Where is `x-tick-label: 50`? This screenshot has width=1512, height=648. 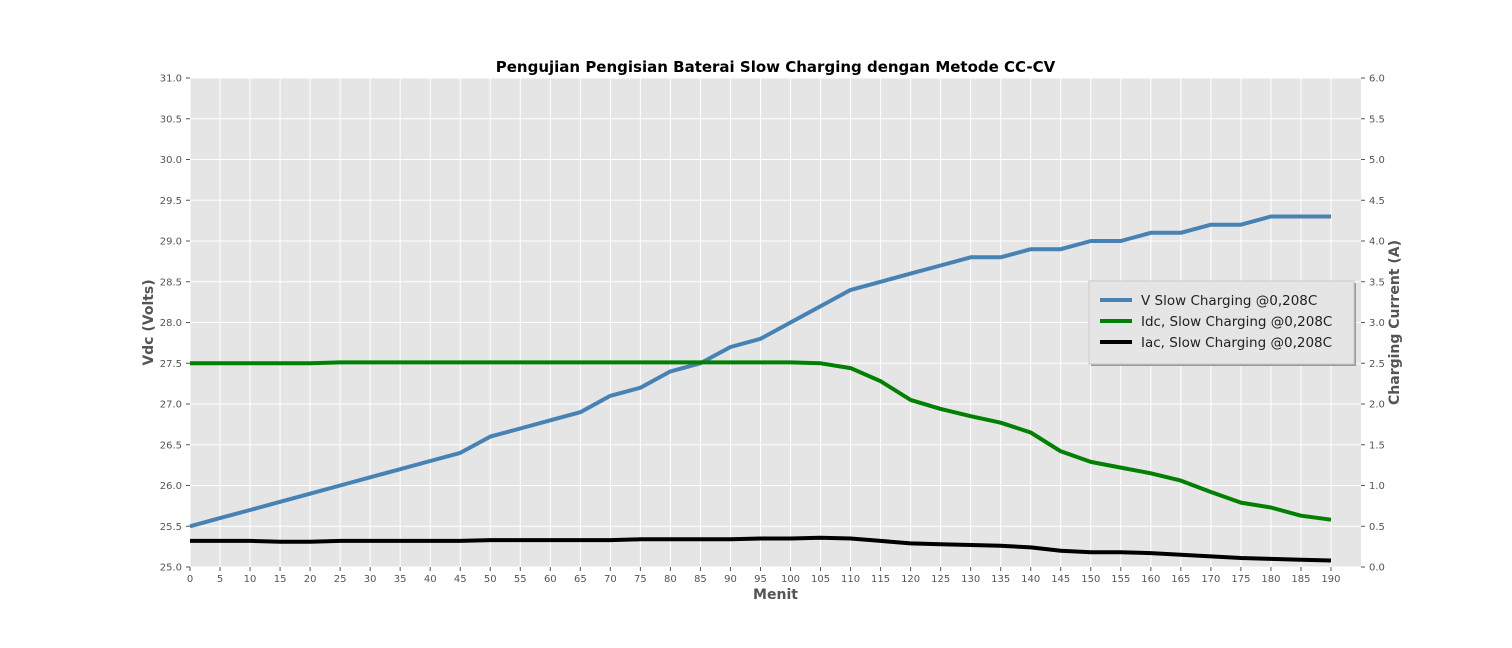
x-tick-label: 50 is located at coordinates (490, 579).